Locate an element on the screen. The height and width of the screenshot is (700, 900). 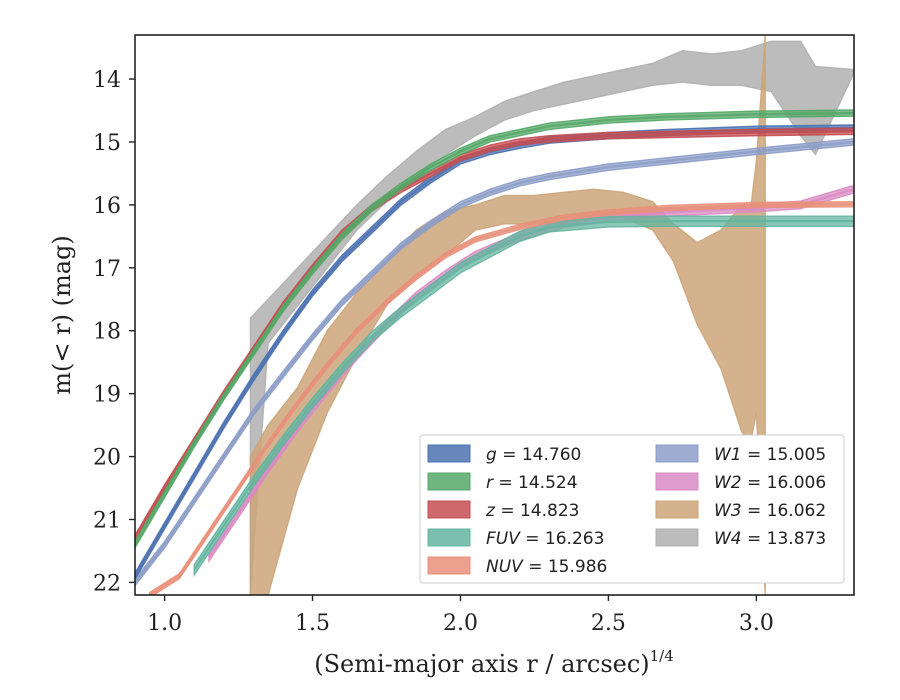
legend-frame is located at coordinates (632, 509).